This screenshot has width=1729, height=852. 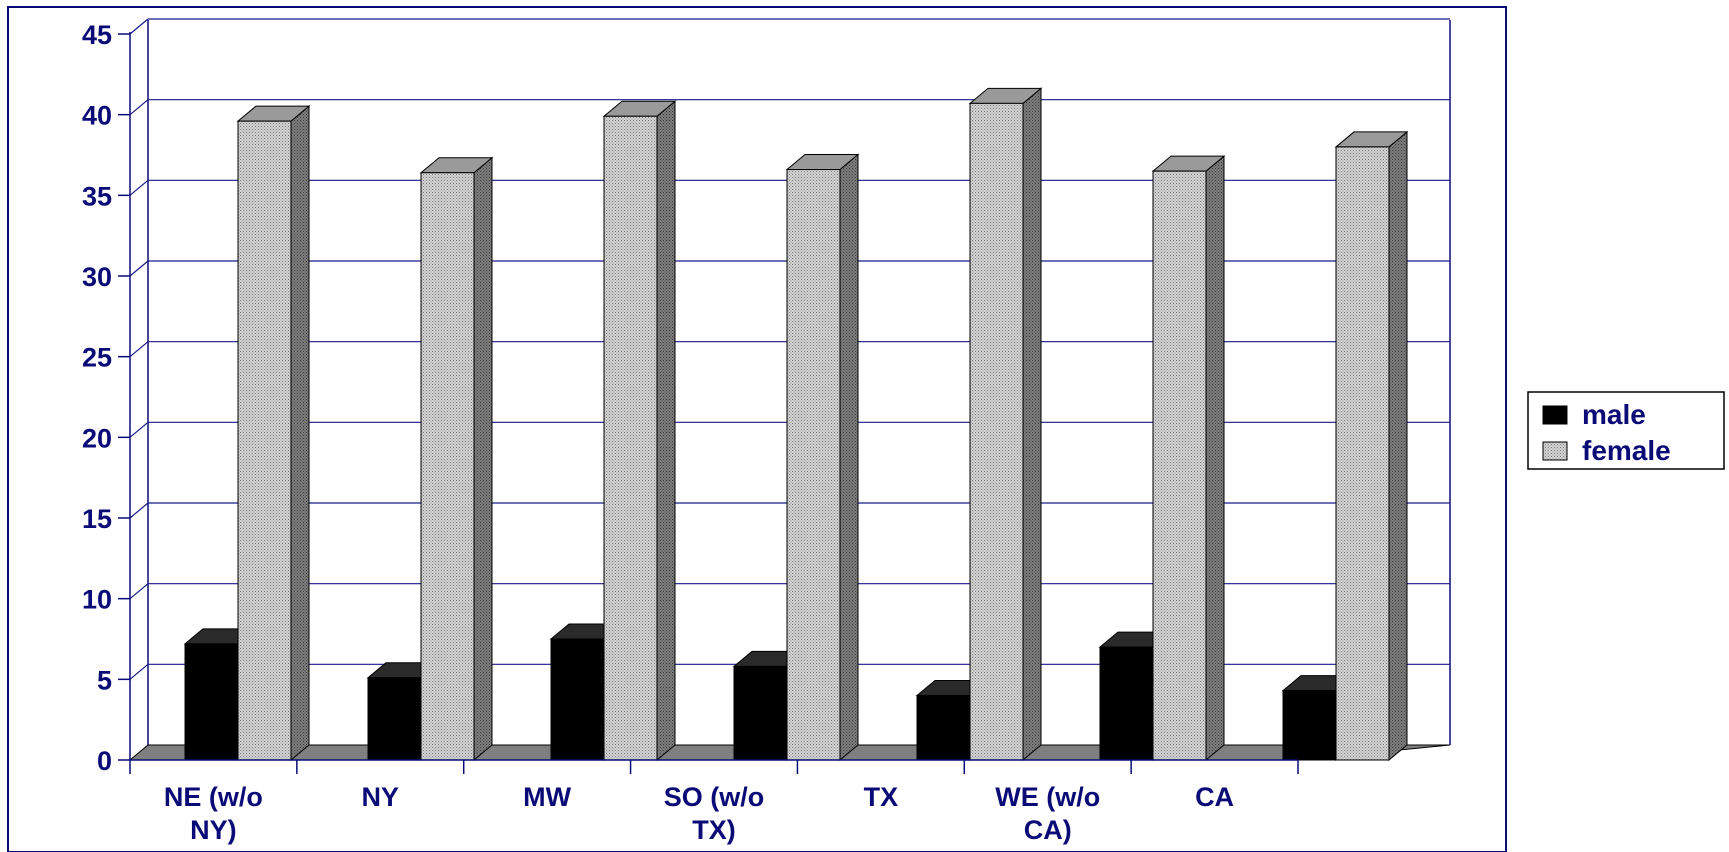 I want to click on y-tick-label: 35, so click(x=97, y=196).